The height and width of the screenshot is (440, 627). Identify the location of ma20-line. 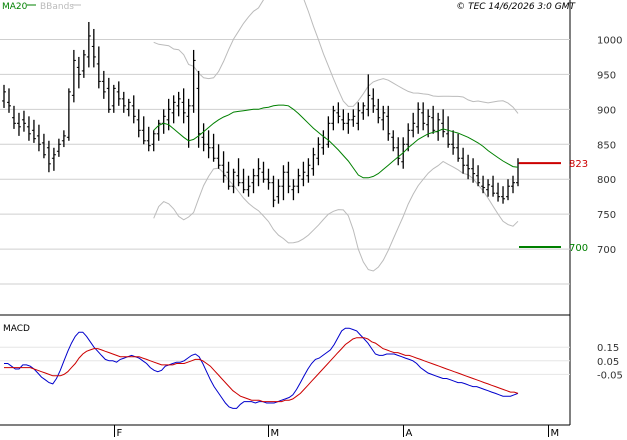
(336, 141).